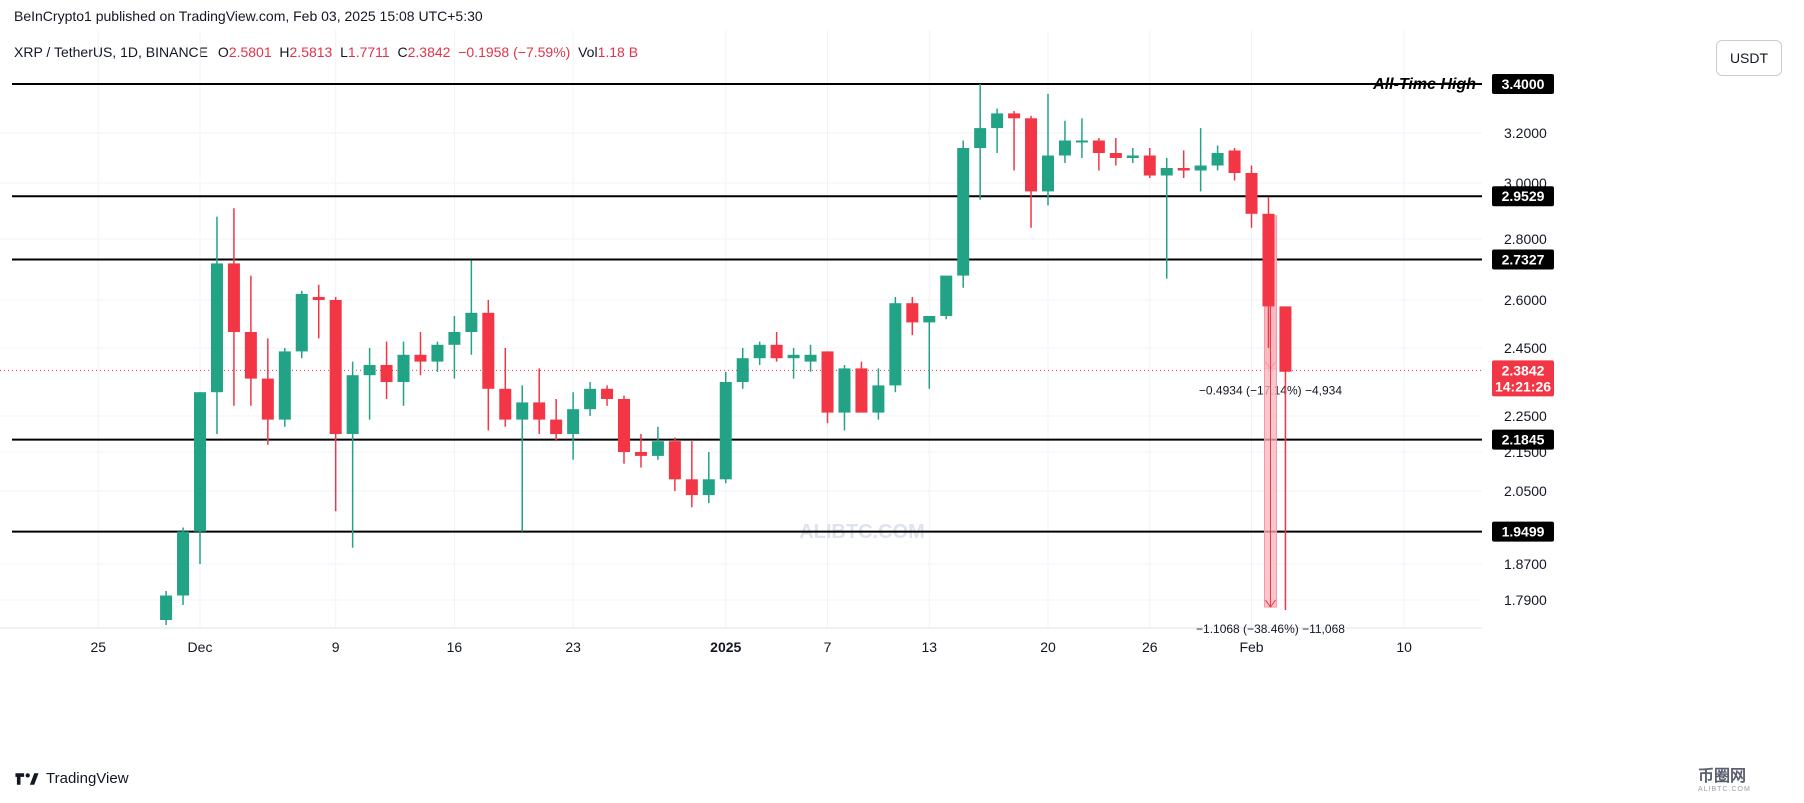 The image size is (1804, 803). I want to click on symbol-name: XRP / TetherUS, 1D, BINANCE, so click(111, 52).